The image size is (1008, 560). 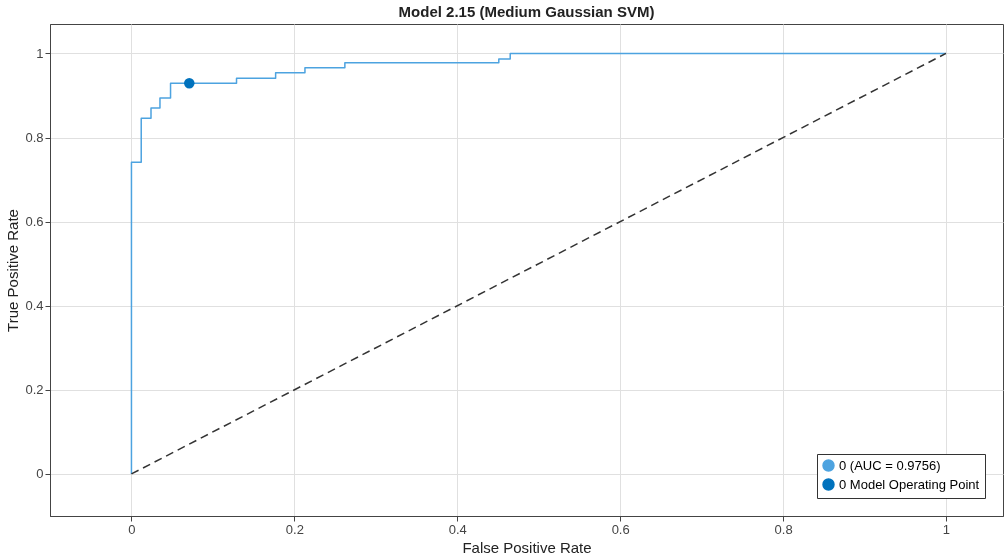 What do you see at coordinates (34, 138) in the screenshot?
I see `y-tick-label: 0.8` at bounding box center [34, 138].